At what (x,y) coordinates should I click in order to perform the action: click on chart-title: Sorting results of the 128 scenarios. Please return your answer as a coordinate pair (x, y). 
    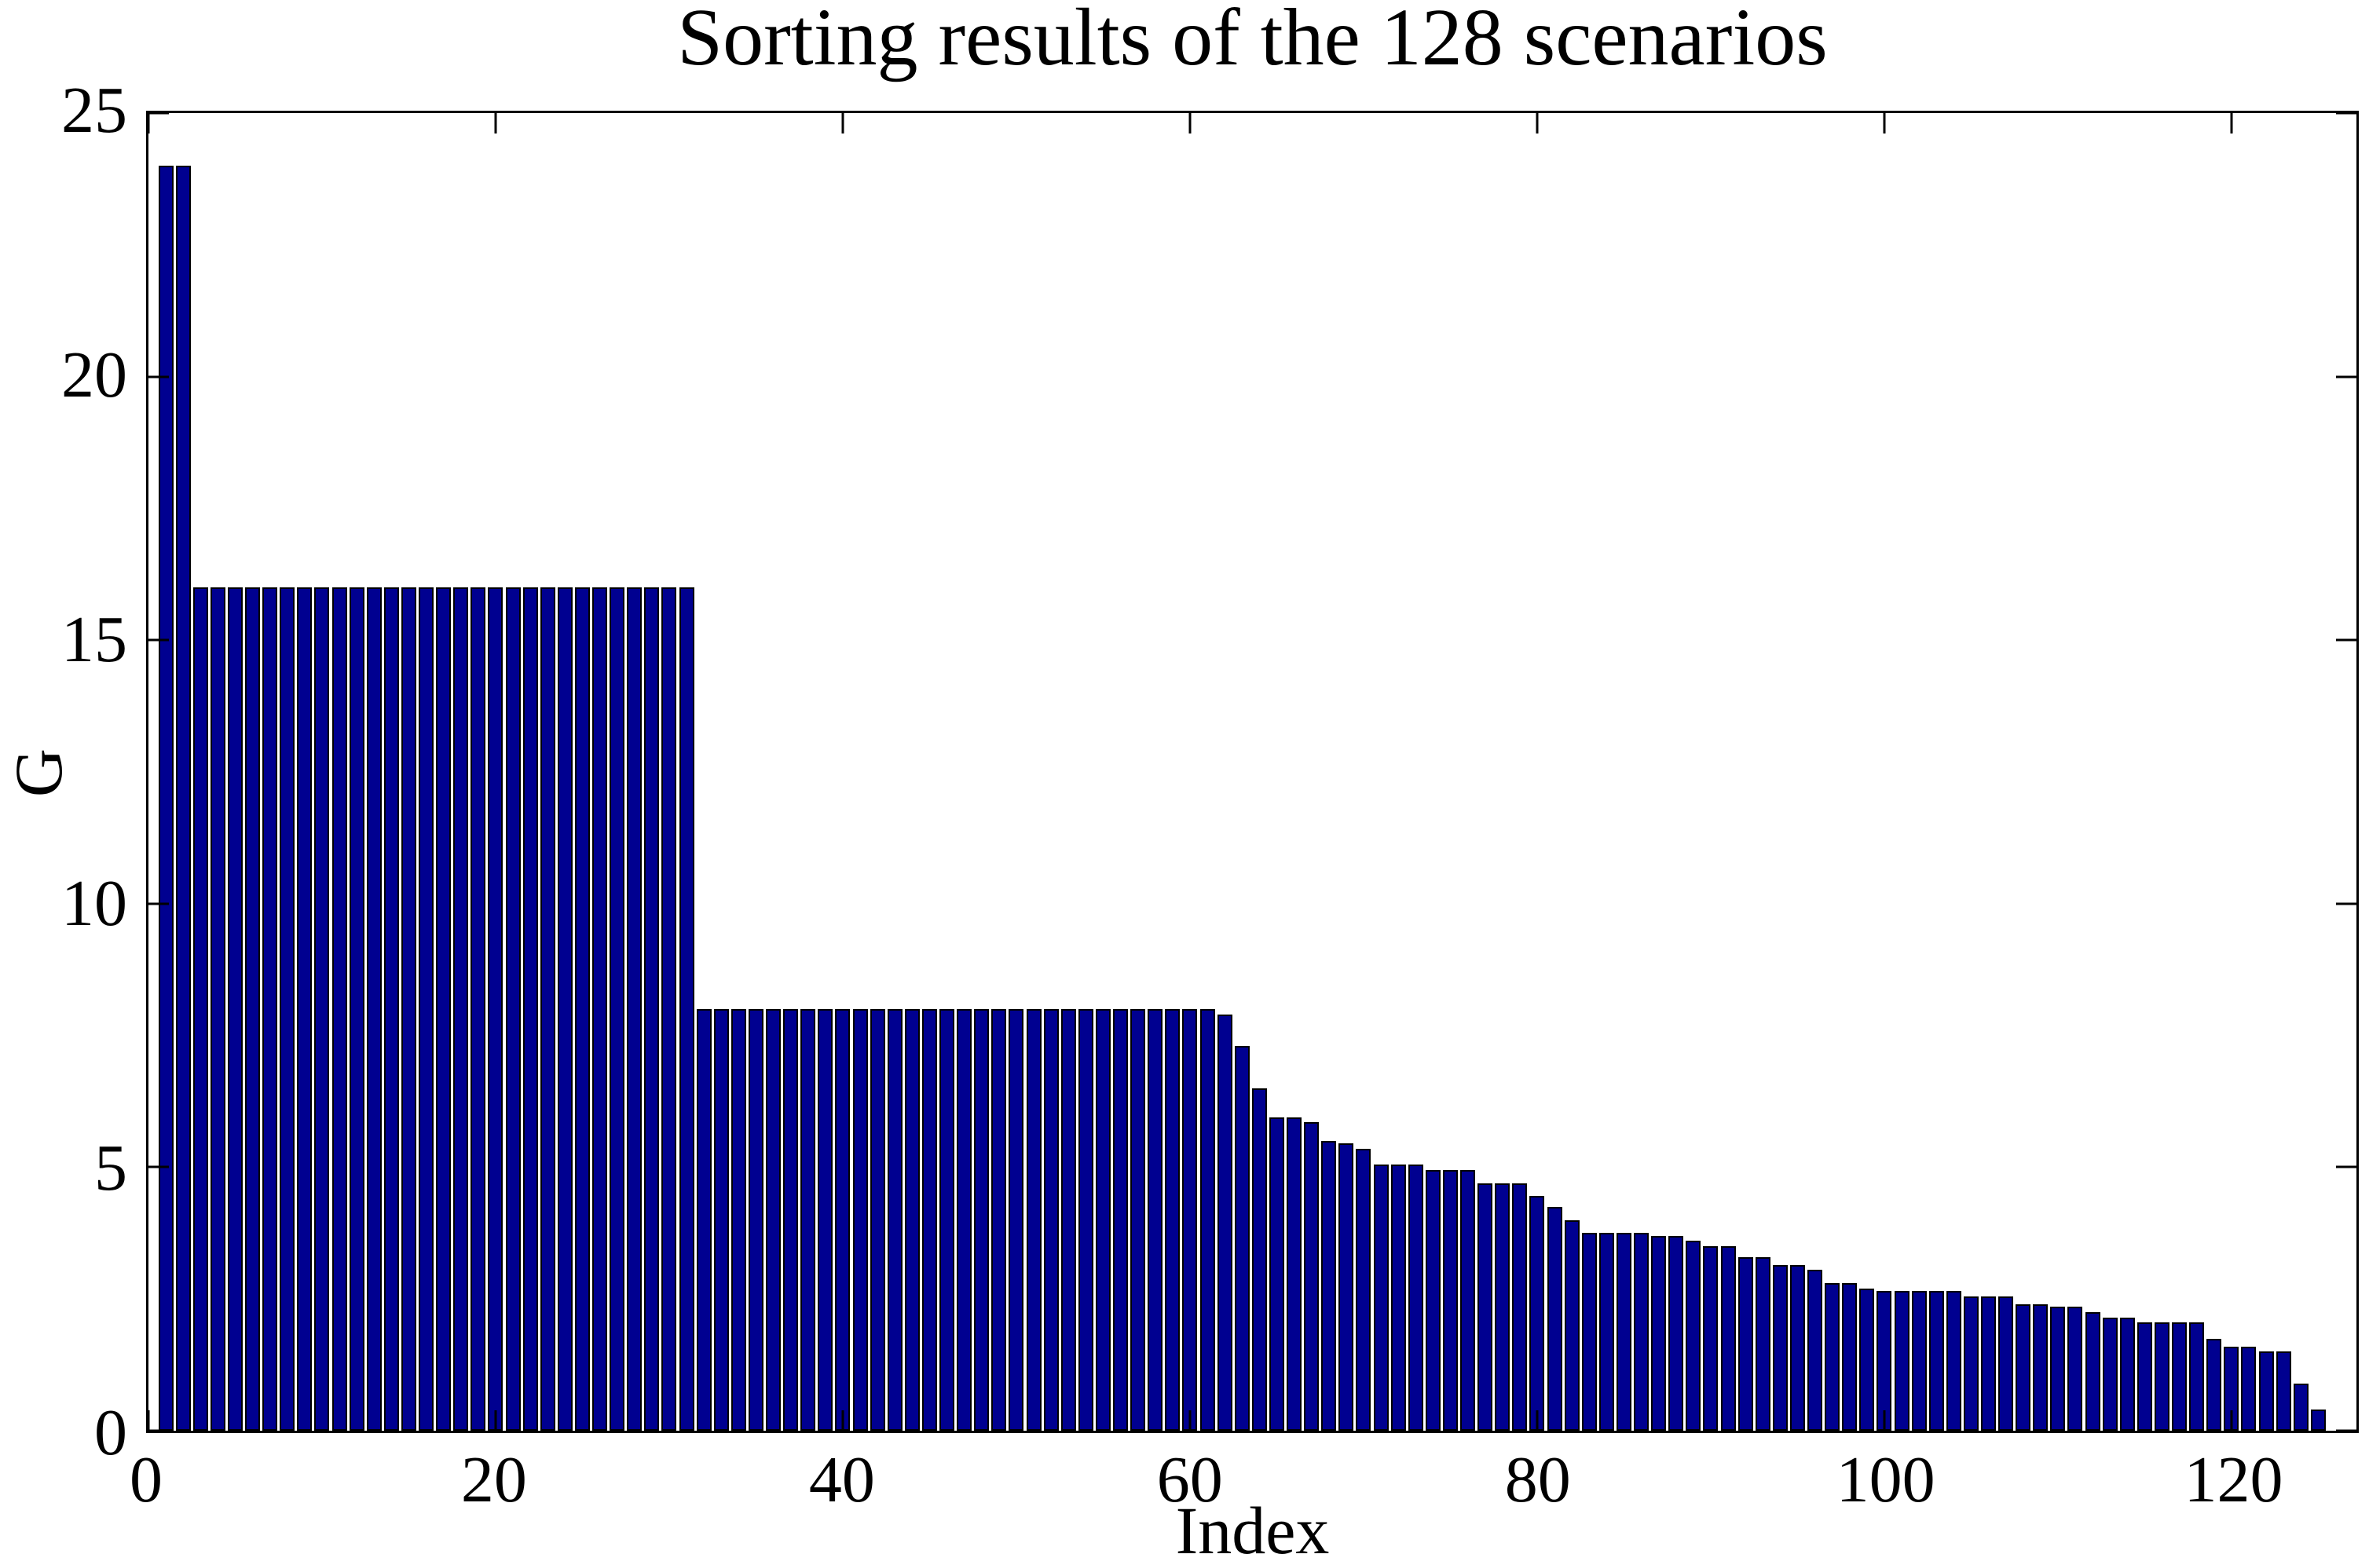
    Looking at the image, I should click on (1252, 41).